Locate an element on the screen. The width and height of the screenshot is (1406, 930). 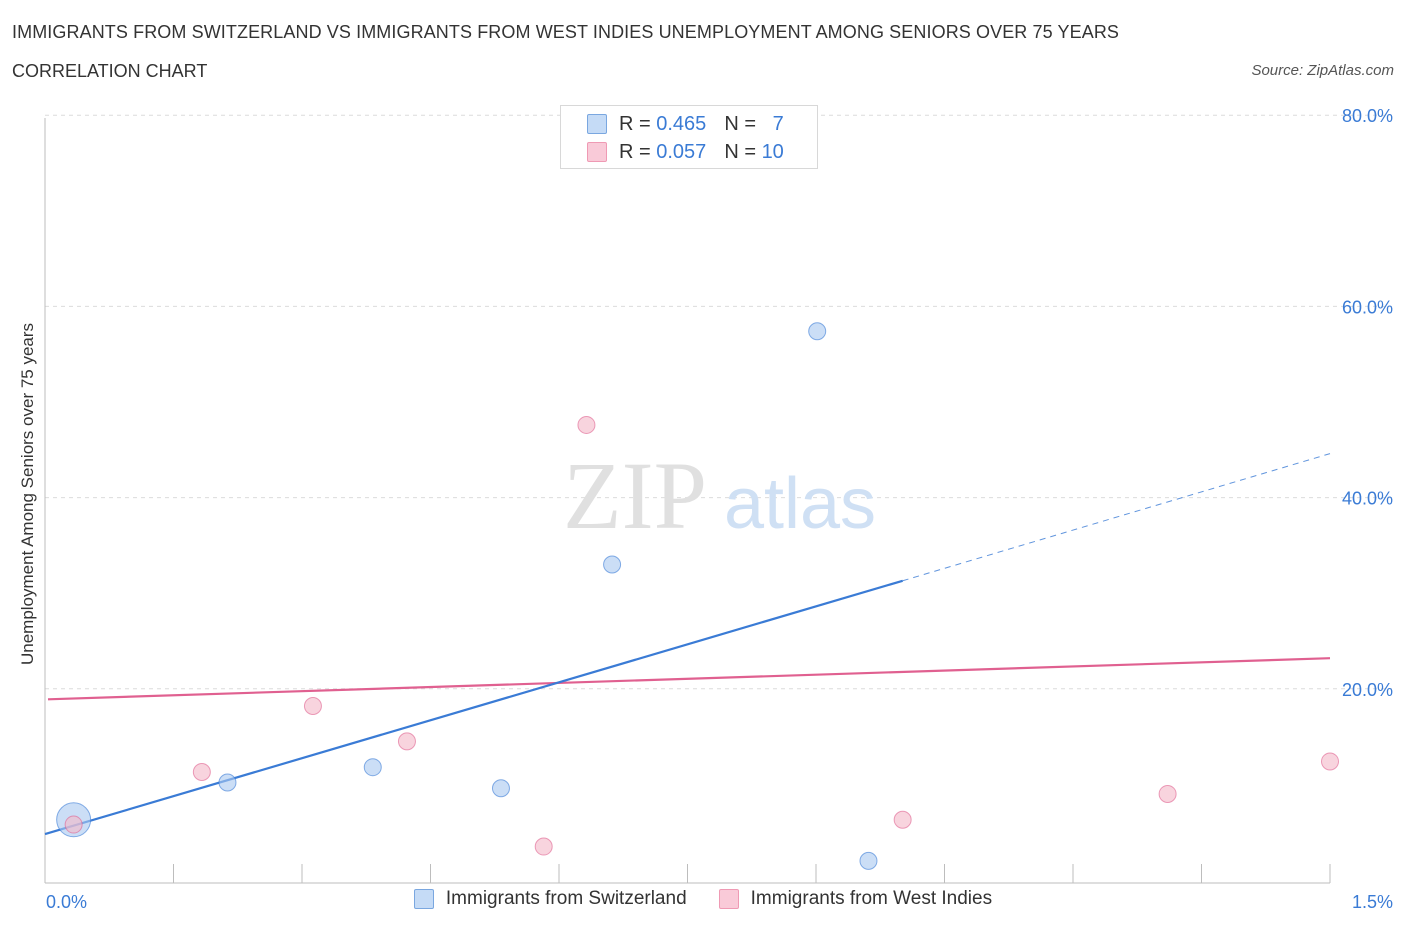
stats-legend: R = 0.465 N = 7 R = 0.057 N = 10 is located at coordinates (689, 137).